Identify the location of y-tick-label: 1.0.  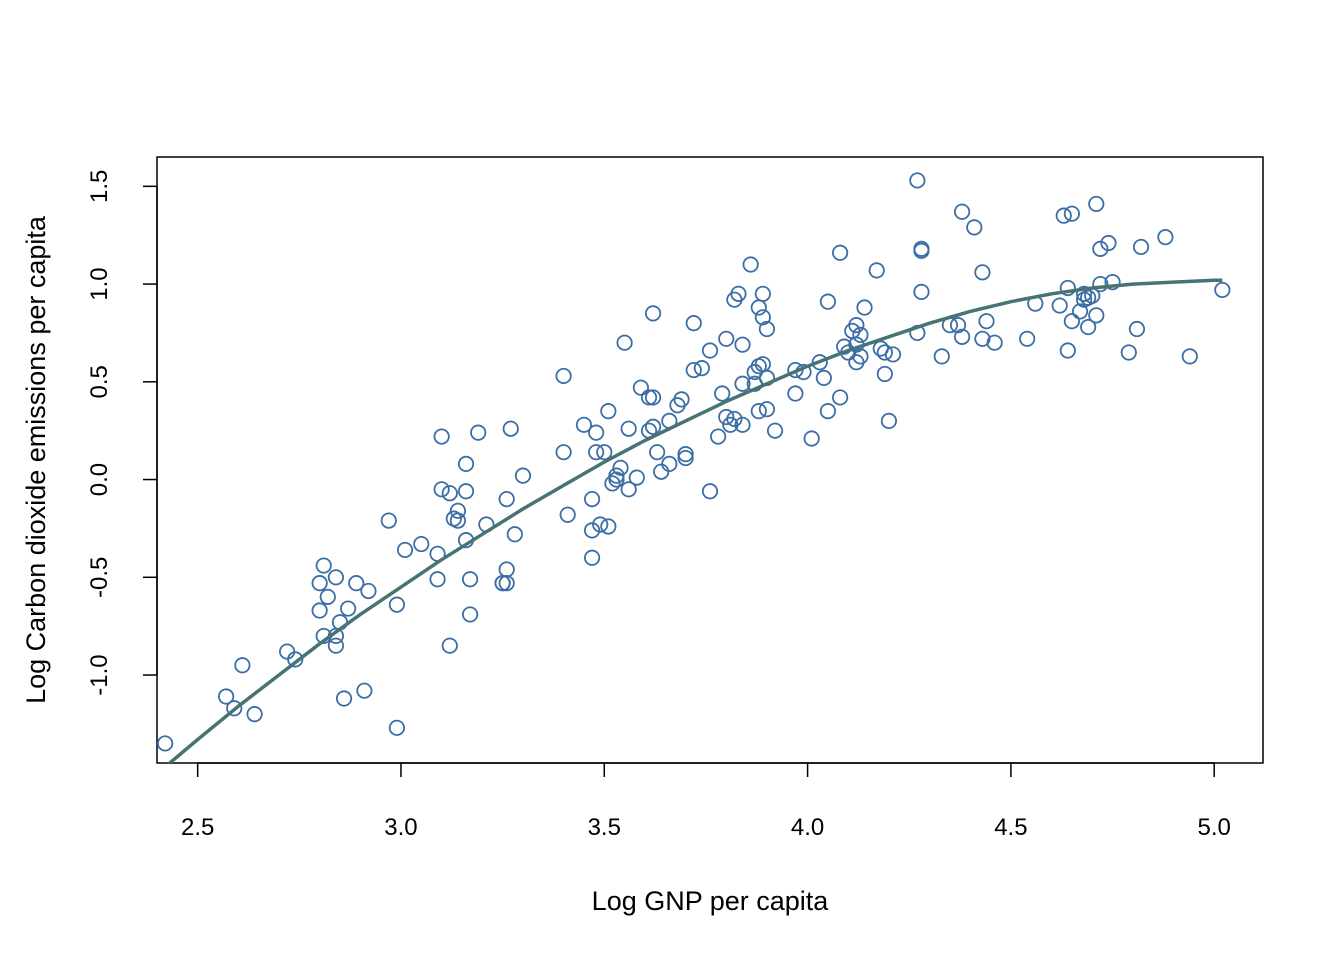
(99, 283).